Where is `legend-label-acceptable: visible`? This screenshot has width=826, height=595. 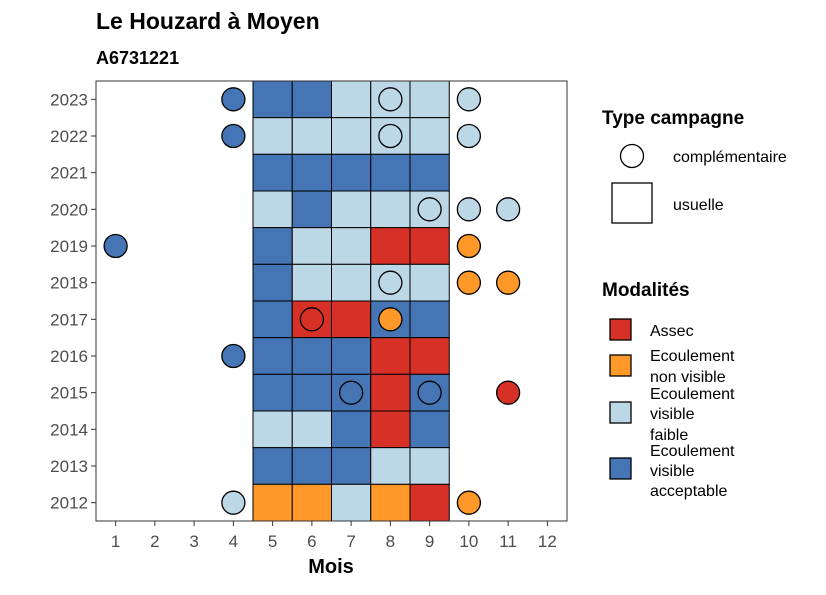 legend-label-acceptable: visible is located at coordinates (672, 471).